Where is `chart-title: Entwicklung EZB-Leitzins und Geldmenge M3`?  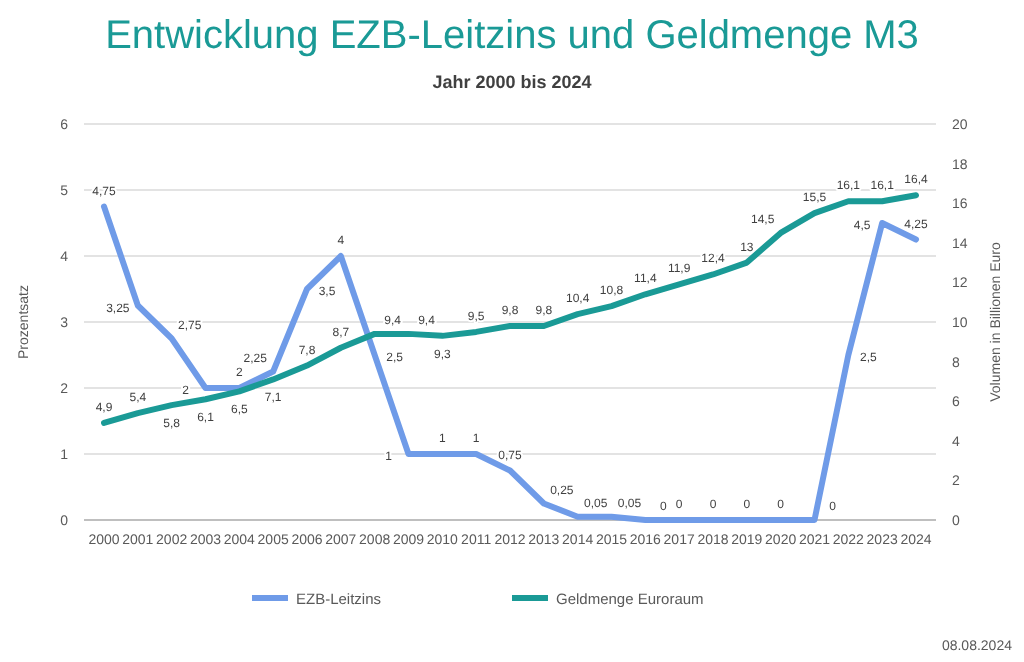 chart-title: Entwicklung EZB-Leitzins und Geldmenge M3 is located at coordinates (512, 36).